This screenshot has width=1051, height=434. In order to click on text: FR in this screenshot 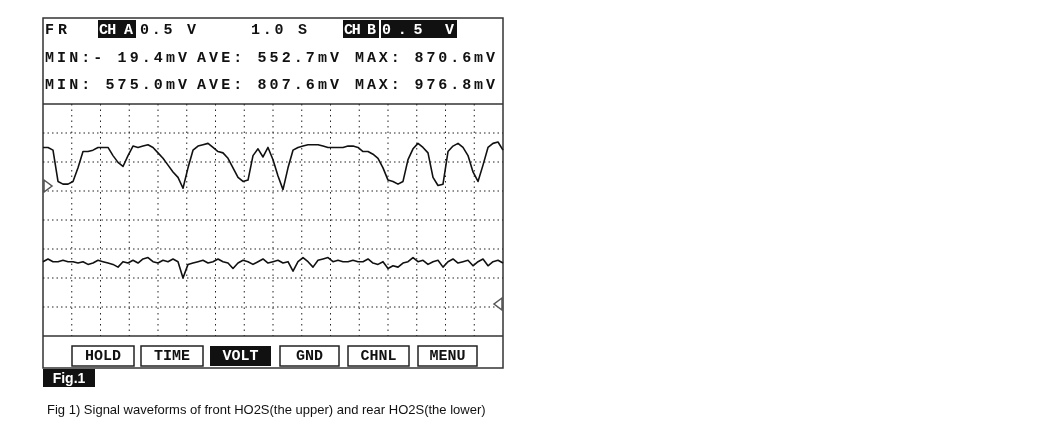, I will do `click(56, 30)`.